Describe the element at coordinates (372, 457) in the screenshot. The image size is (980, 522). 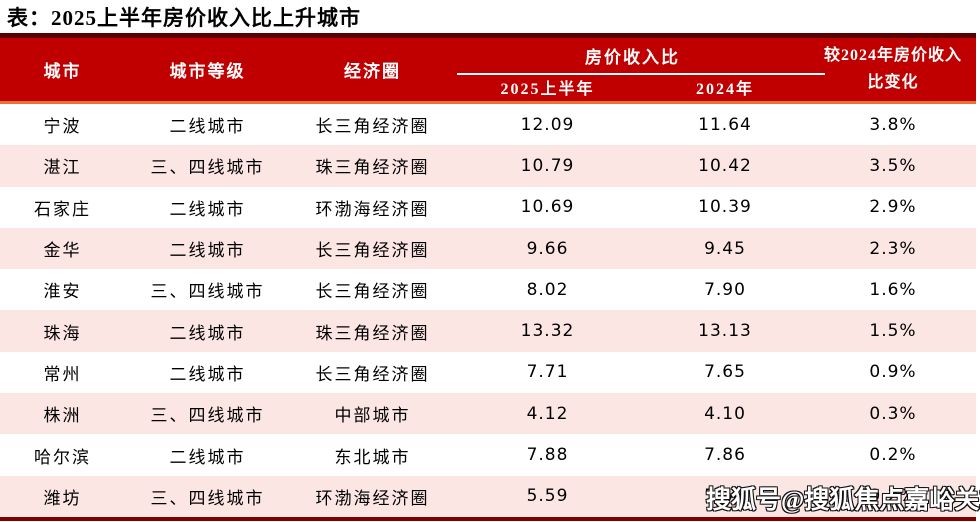
I see `cell-circle: 东北城市` at that location.